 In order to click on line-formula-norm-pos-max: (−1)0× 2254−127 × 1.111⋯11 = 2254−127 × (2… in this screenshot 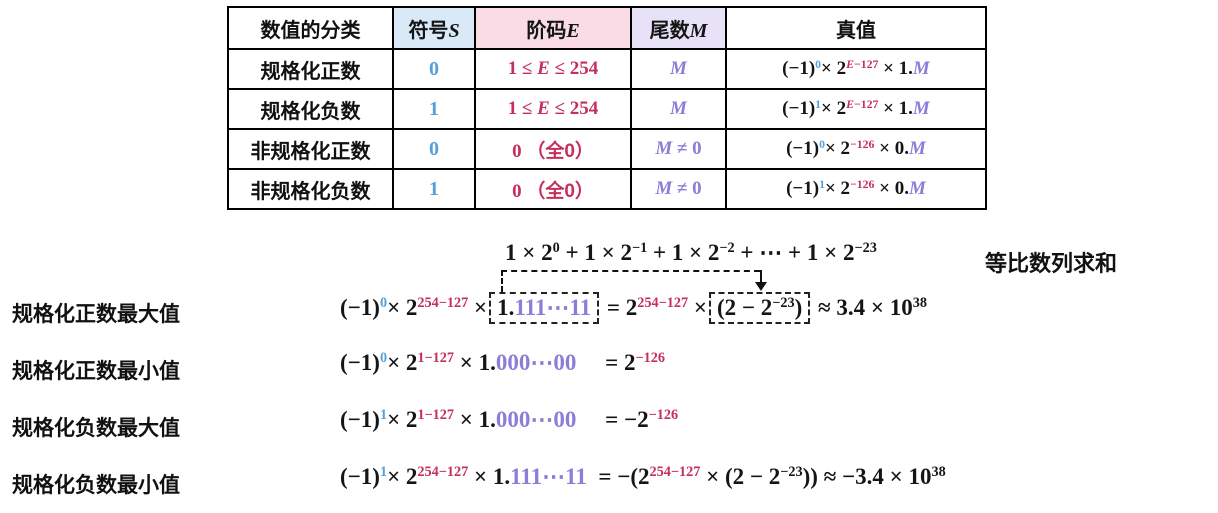, I will do `click(633, 308)`.